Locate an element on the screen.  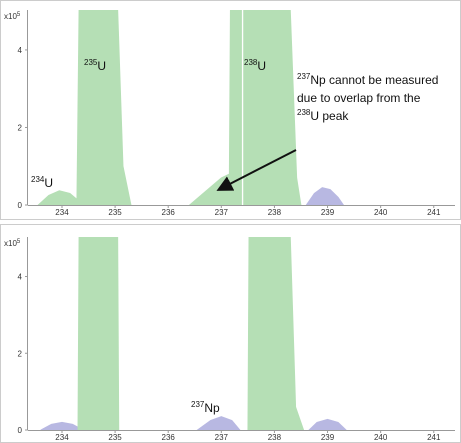
annotation: 234U is located at coordinates (42, 182).